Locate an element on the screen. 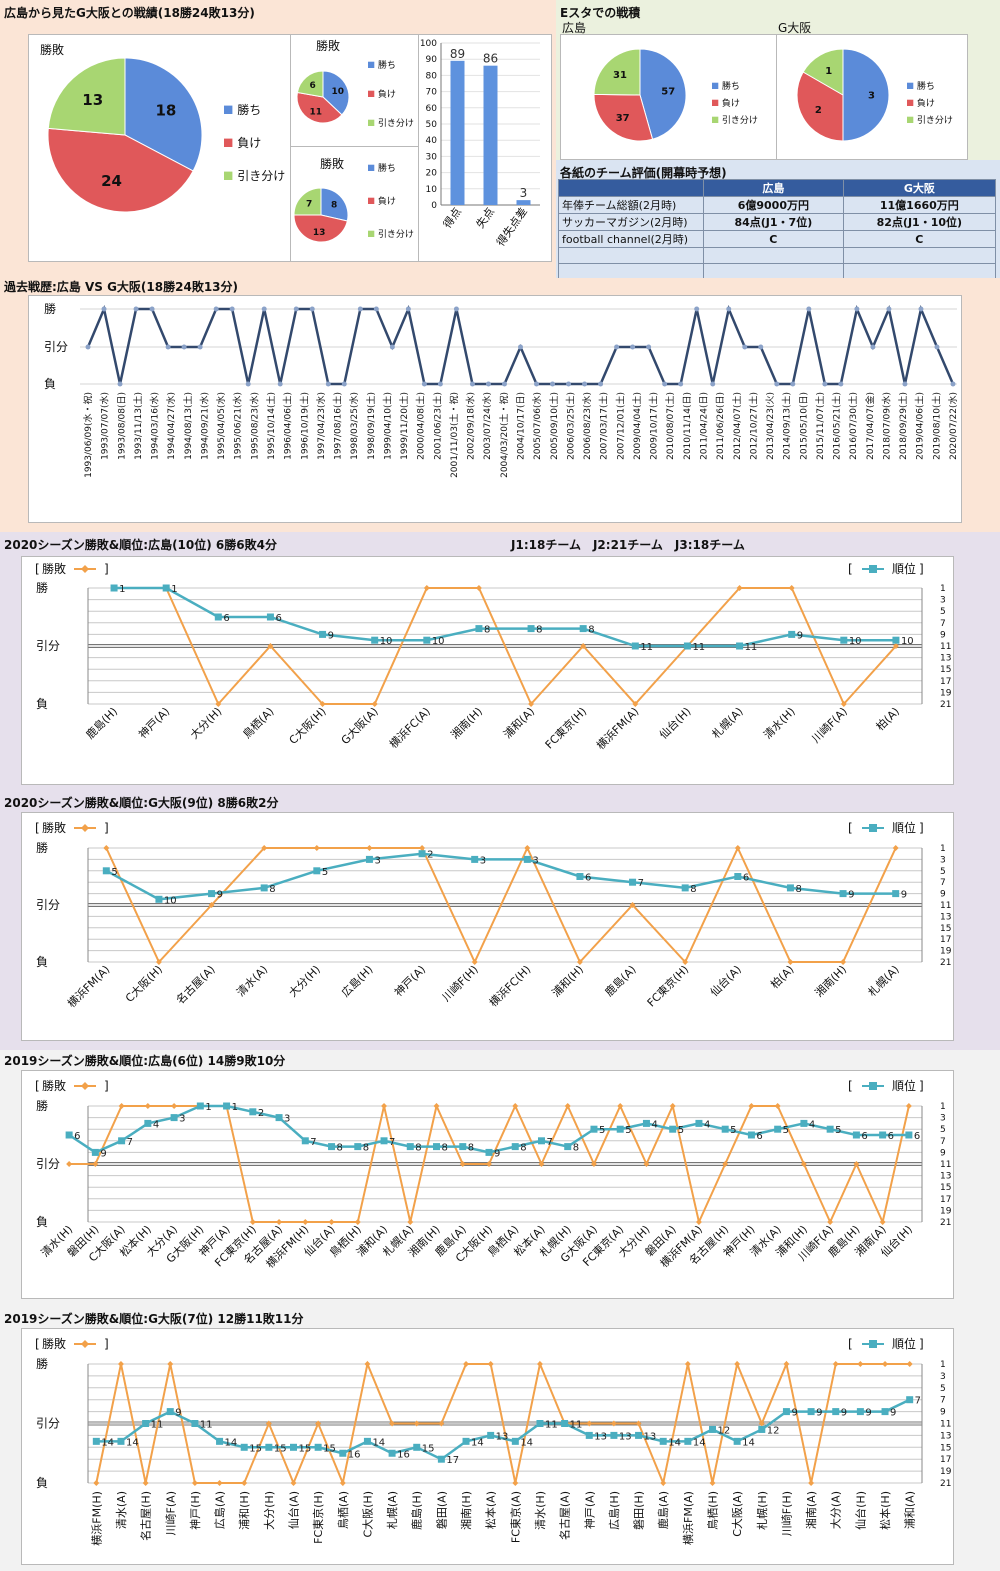 The height and width of the screenshot is (1571, 1000). rank-data-label: 8 is located at coordinates (487, 630).